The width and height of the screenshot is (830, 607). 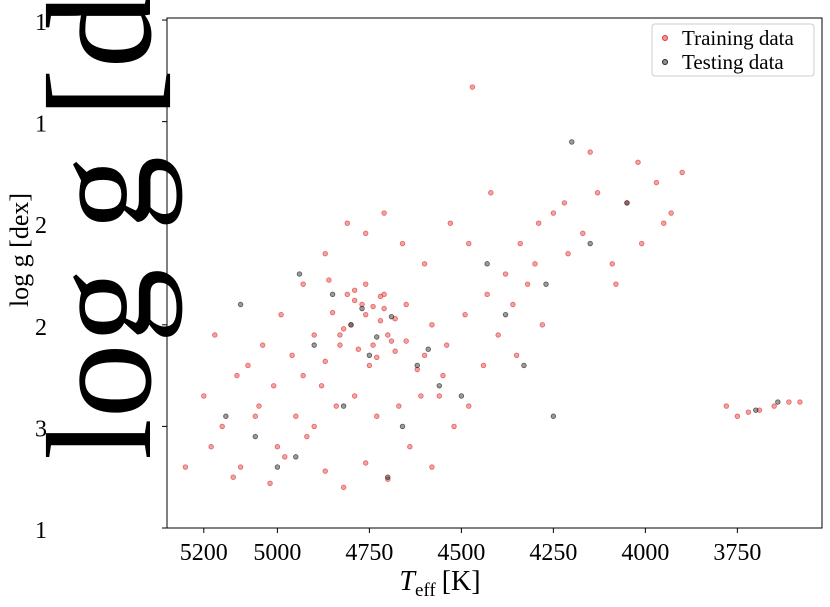 What do you see at coordinates (733, 62) in the screenshot?
I see `legend-label: Testing data` at bounding box center [733, 62].